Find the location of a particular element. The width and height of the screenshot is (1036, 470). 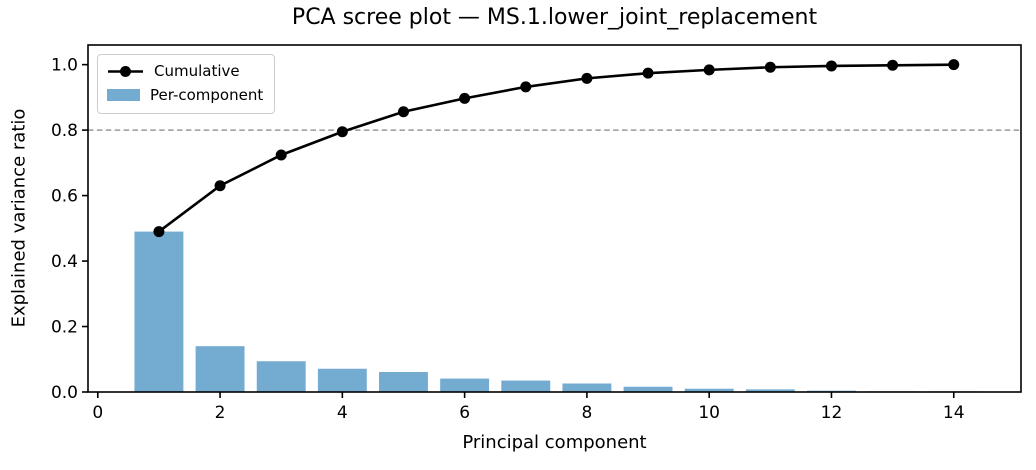

y-tick-label: 0.8 is located at coordinates (64, 131).